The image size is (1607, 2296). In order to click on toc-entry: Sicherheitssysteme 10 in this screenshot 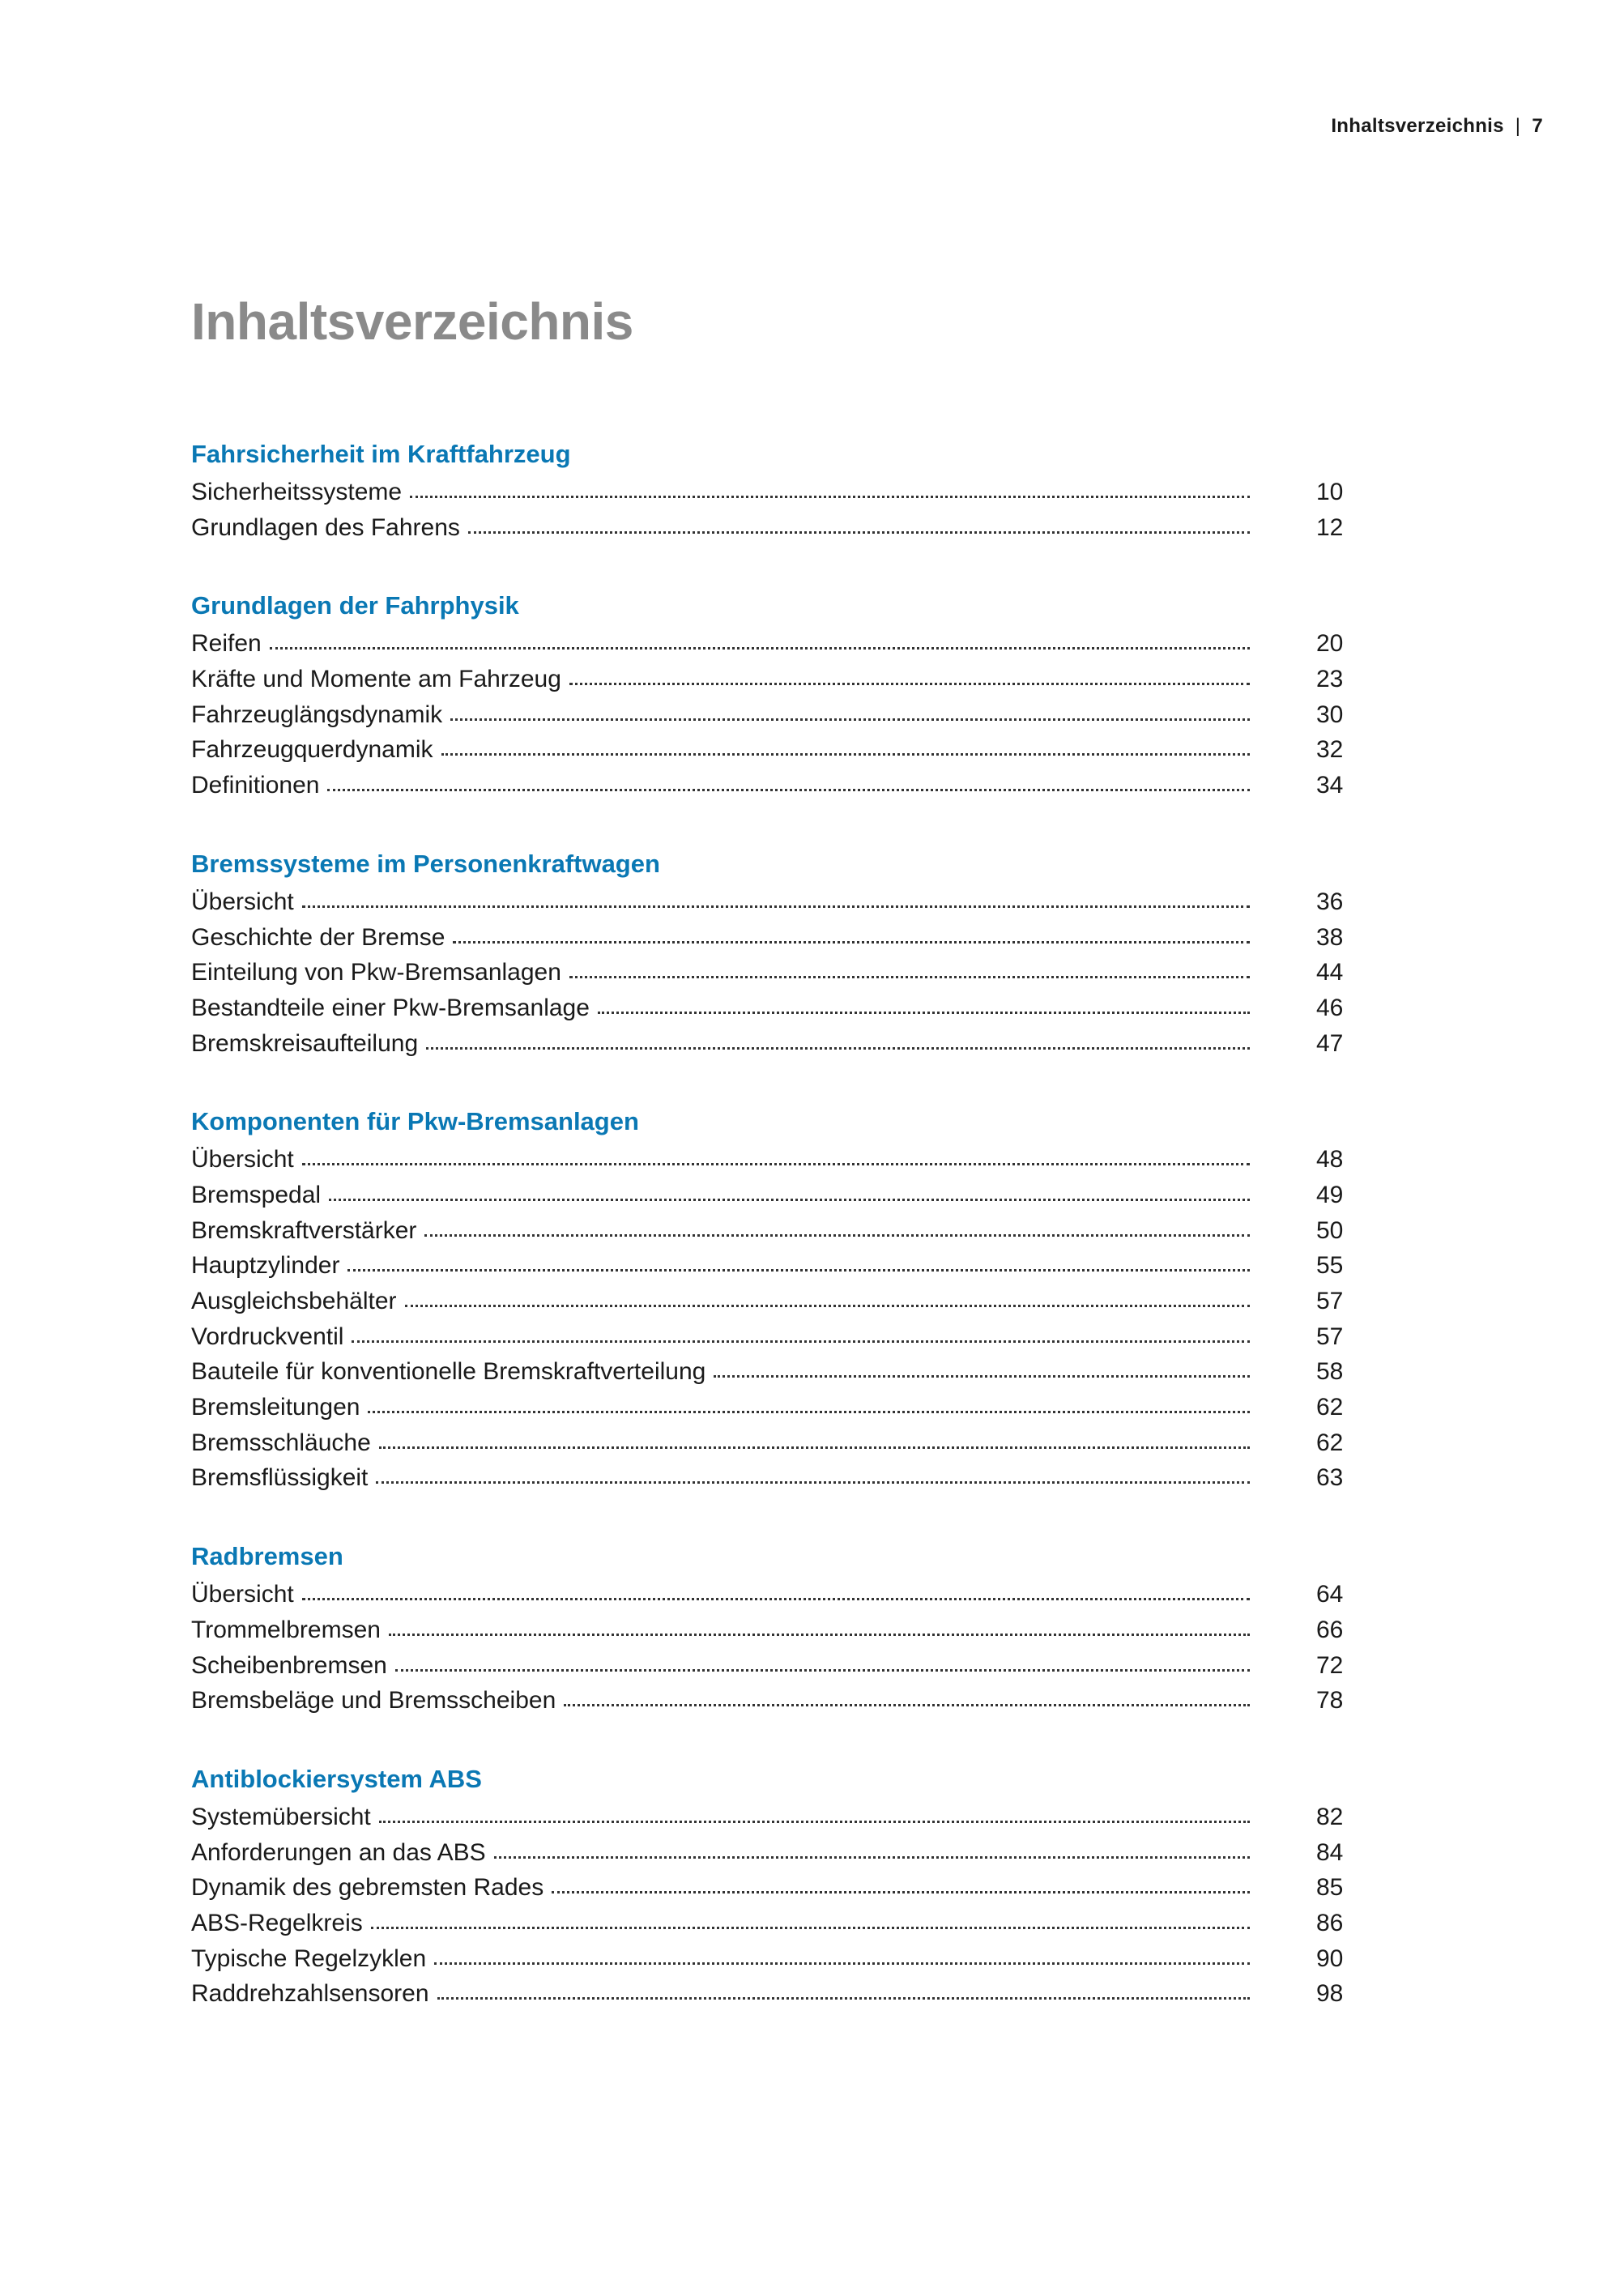, I will do `click(767, 493)`.